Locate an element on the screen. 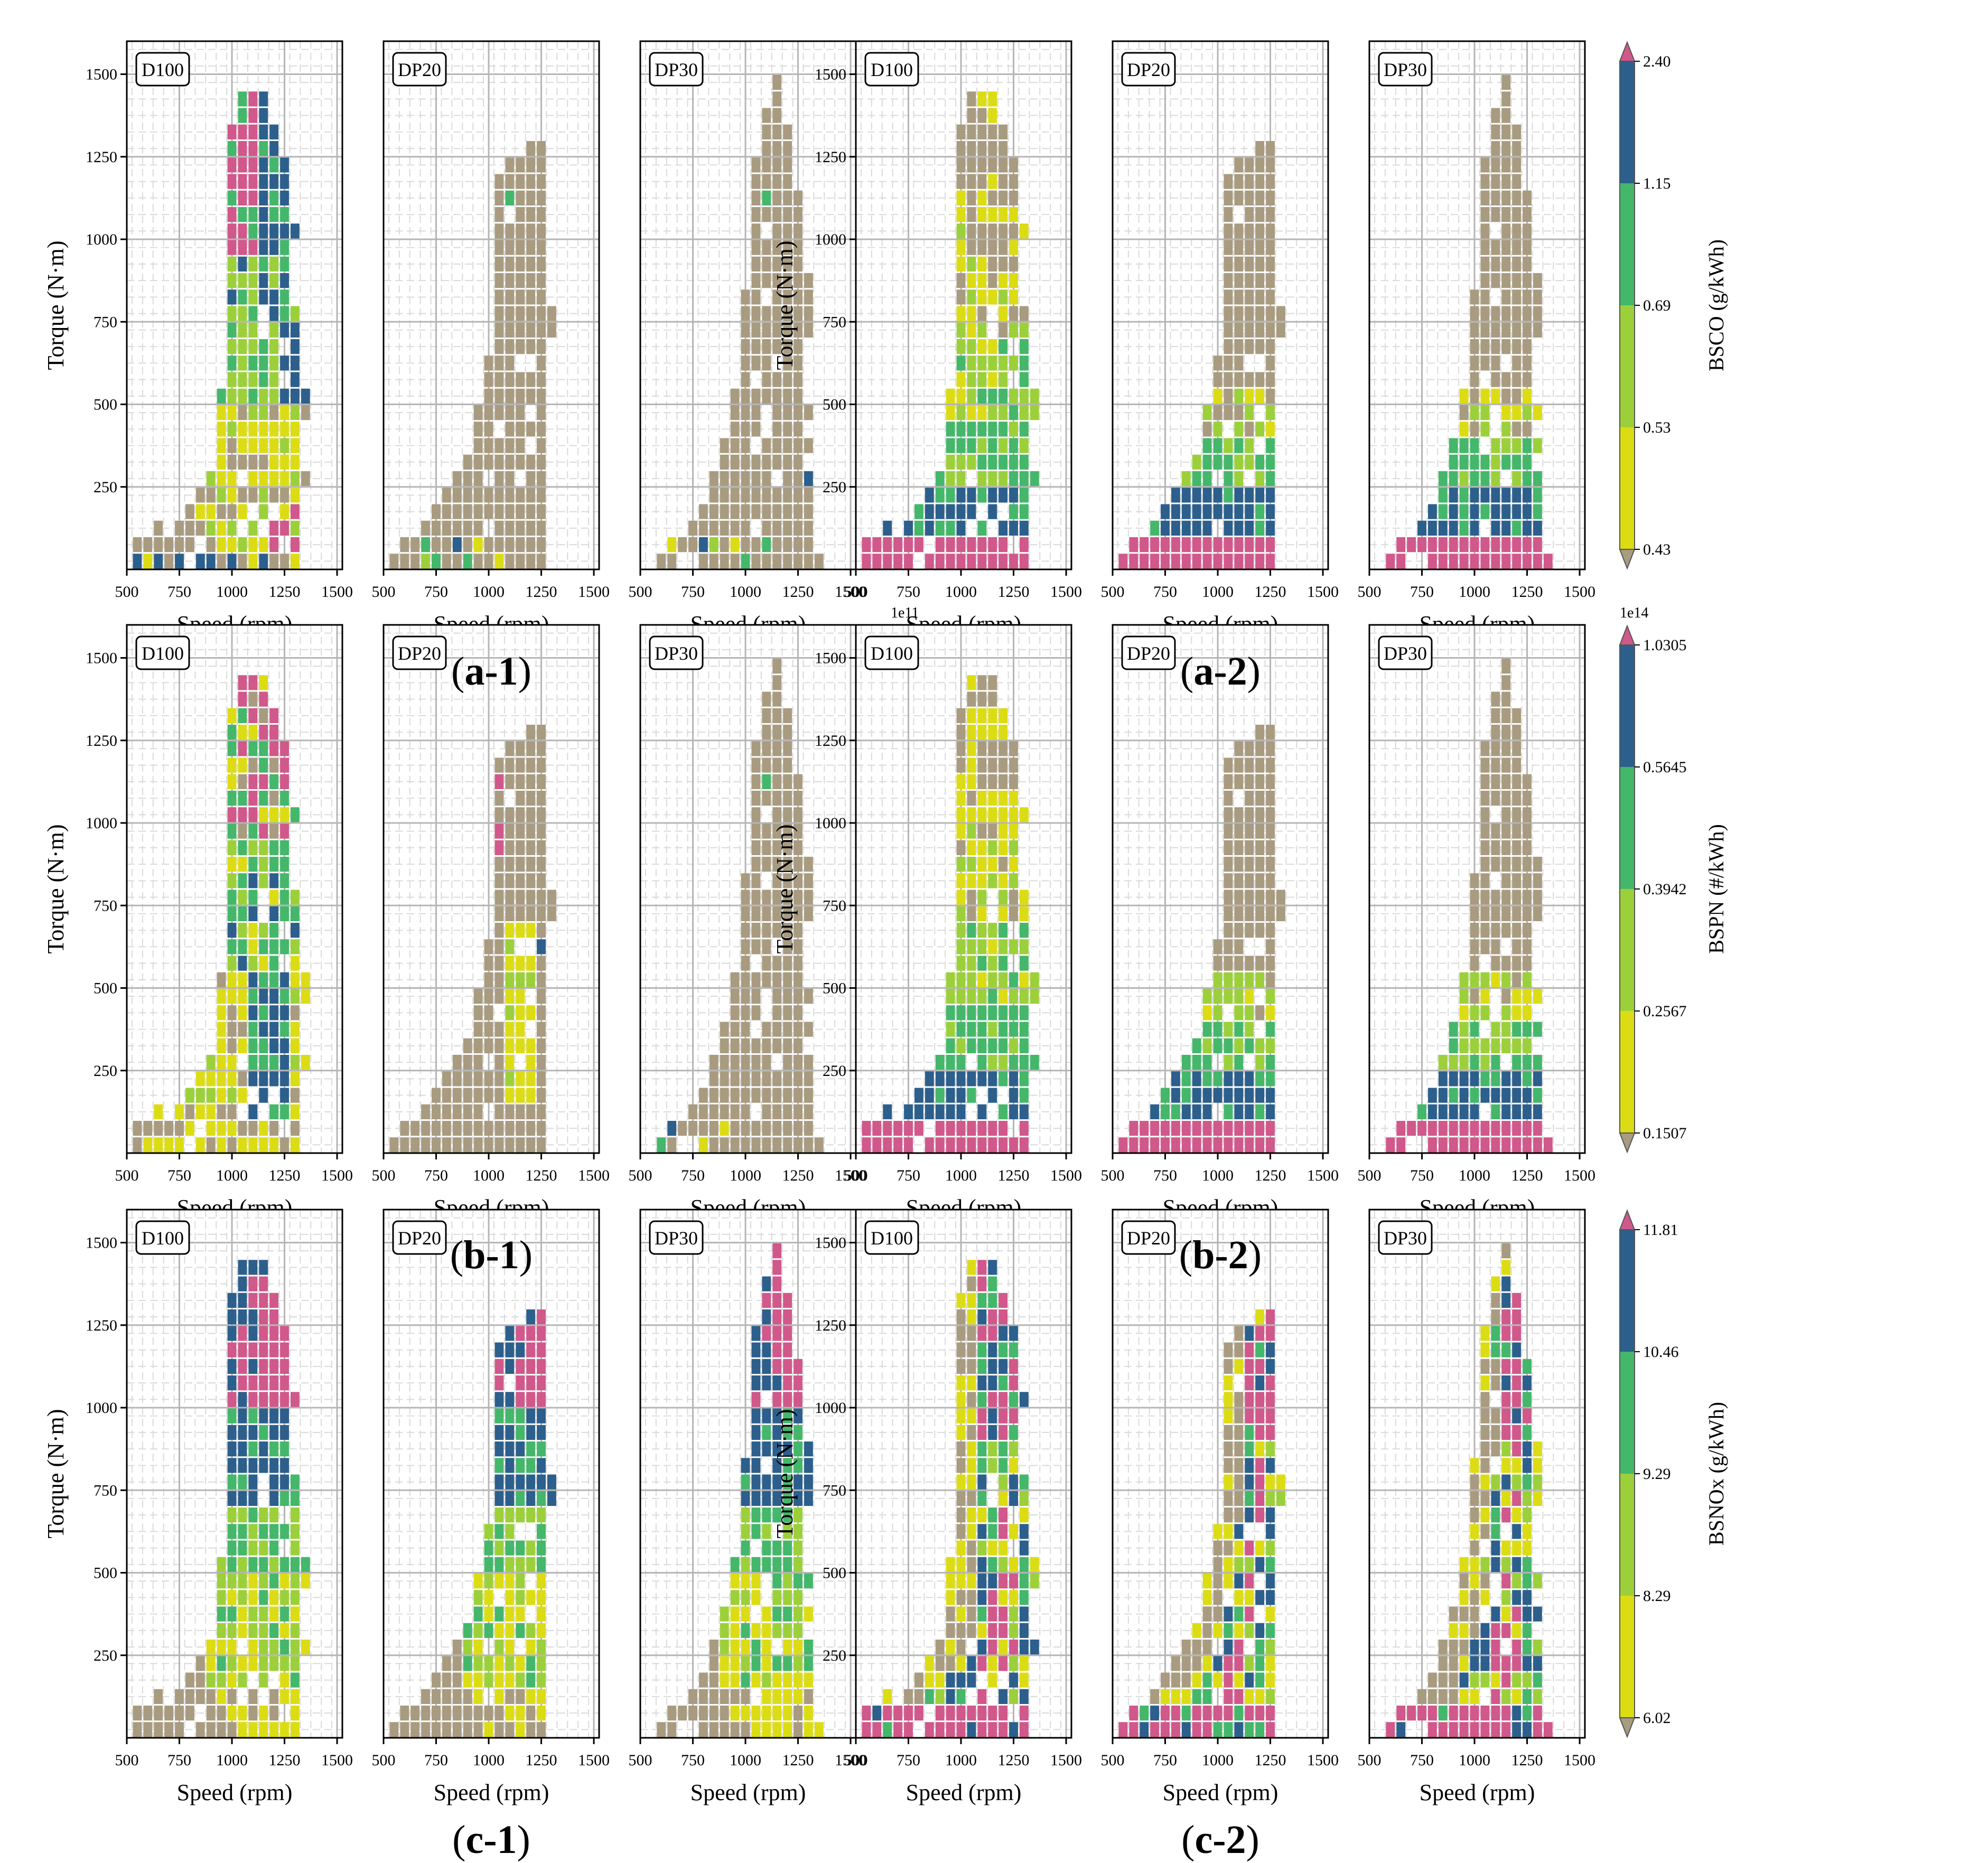  y-tick-label: 1500 is located at coordinates (830, 75).